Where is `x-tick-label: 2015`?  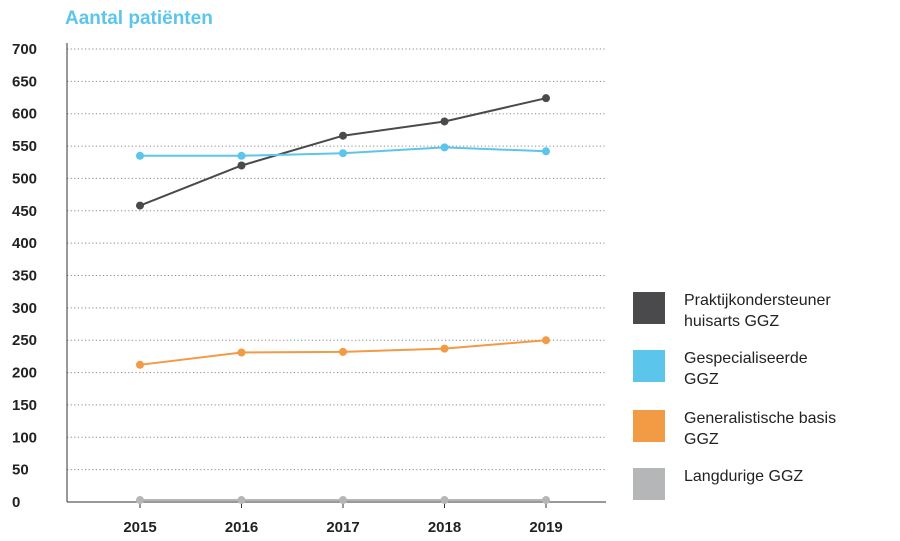
x-tick-label: 2015 is located at coordinates (139, 527).